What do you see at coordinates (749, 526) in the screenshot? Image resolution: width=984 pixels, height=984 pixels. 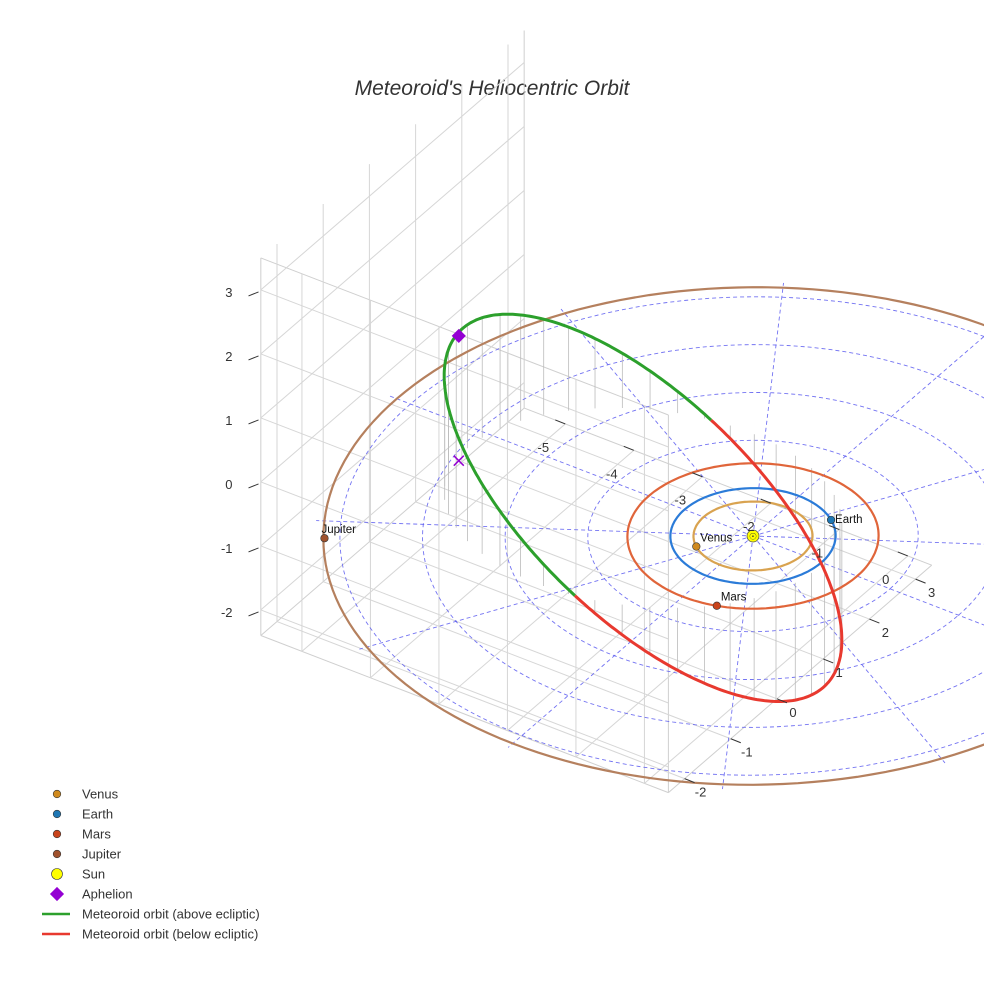 I see `x-tick-label: -2` at bounding box center [749, 526].